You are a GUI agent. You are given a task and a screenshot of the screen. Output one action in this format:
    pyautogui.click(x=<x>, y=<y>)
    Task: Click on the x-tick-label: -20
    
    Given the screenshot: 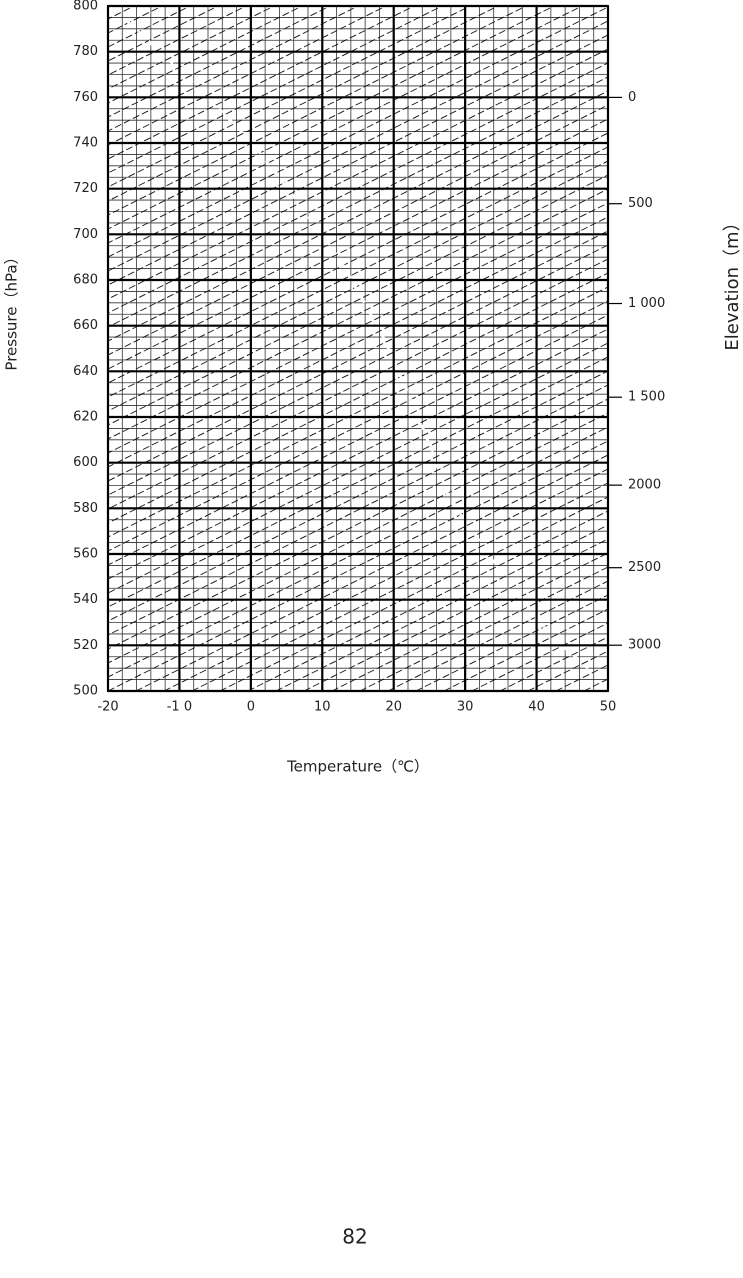 What is the action you would take?
    pyautogui.click(x=107, y=707)
    